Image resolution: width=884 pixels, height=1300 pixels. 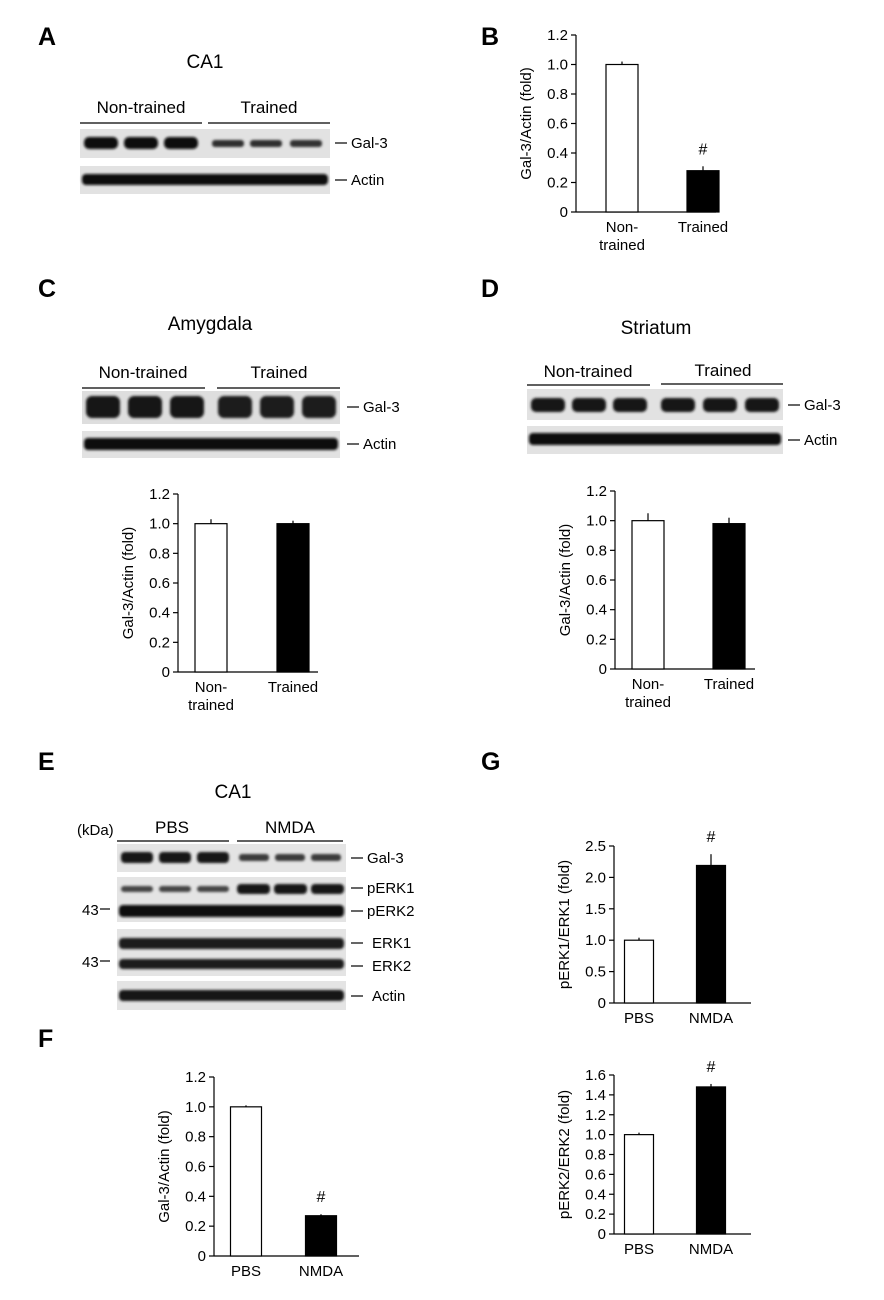 I want to click on panel-letter-g: G, so click(x=490, y=762).